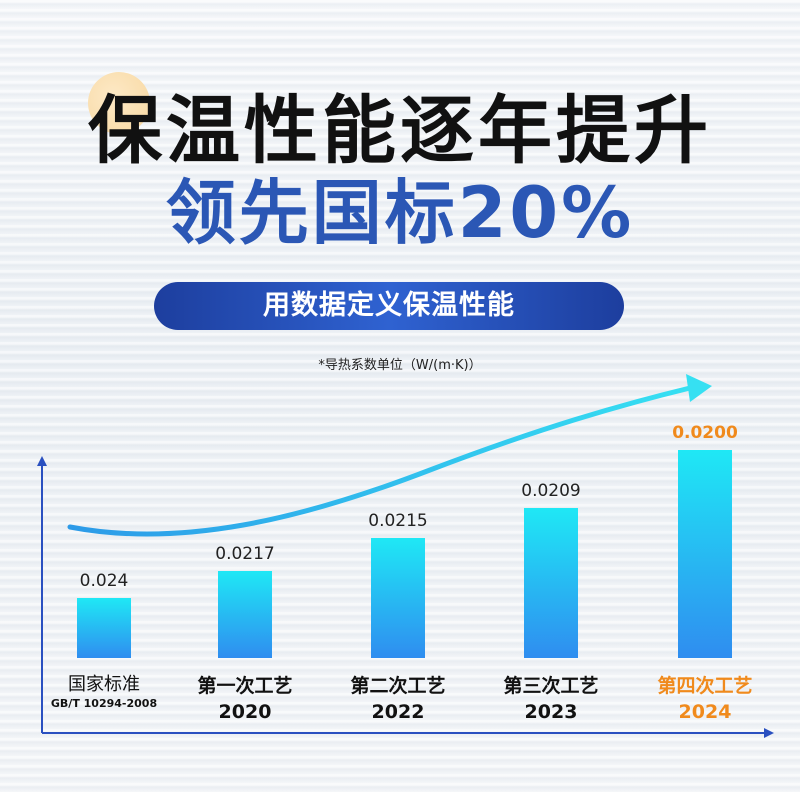  I want to click on category-label-2: 第二次工艺, so click(397, 685).